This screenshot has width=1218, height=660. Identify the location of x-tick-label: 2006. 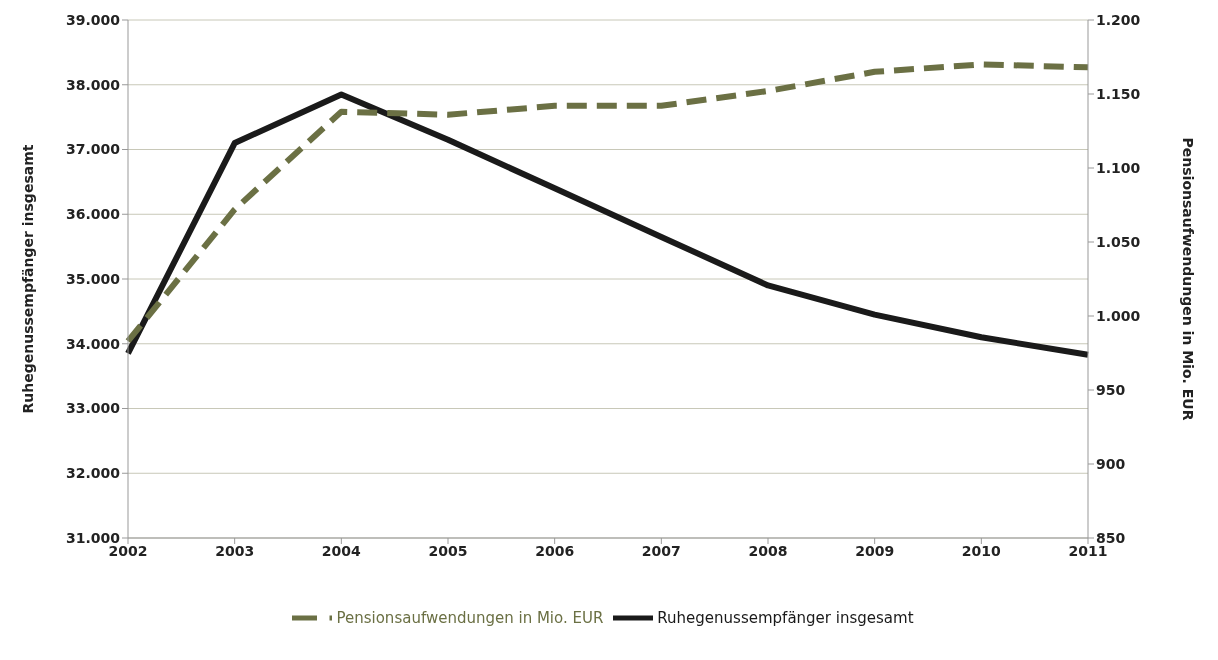
(555, 550).